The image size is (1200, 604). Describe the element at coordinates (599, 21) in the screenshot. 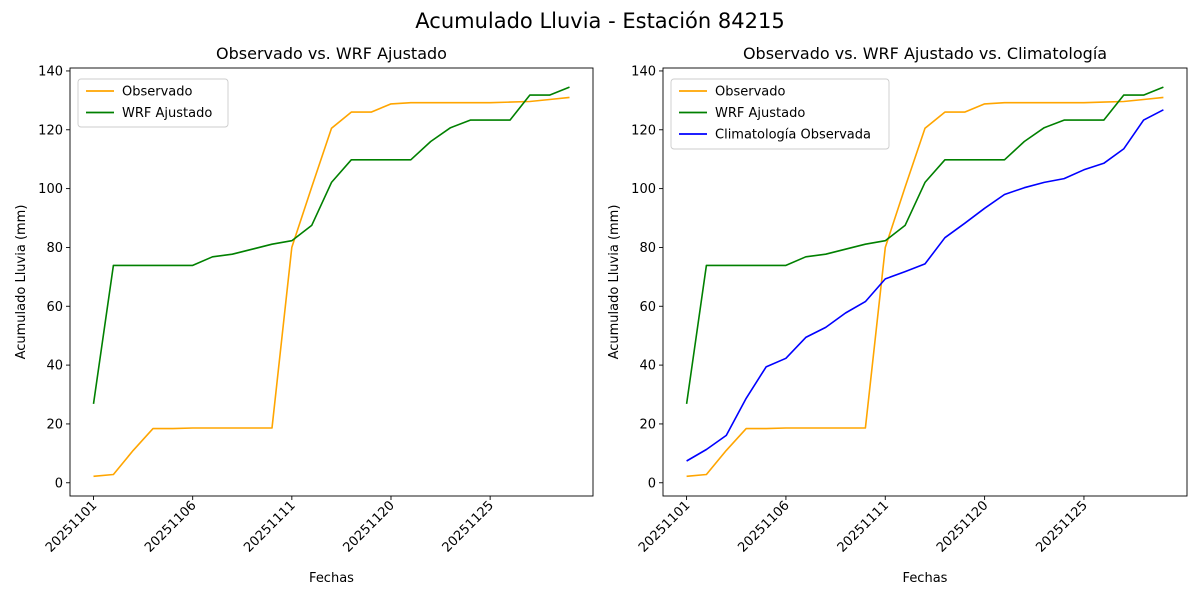

I see `figure-suptitle: Acumulado Lluvia - Estación 84215` at that location.